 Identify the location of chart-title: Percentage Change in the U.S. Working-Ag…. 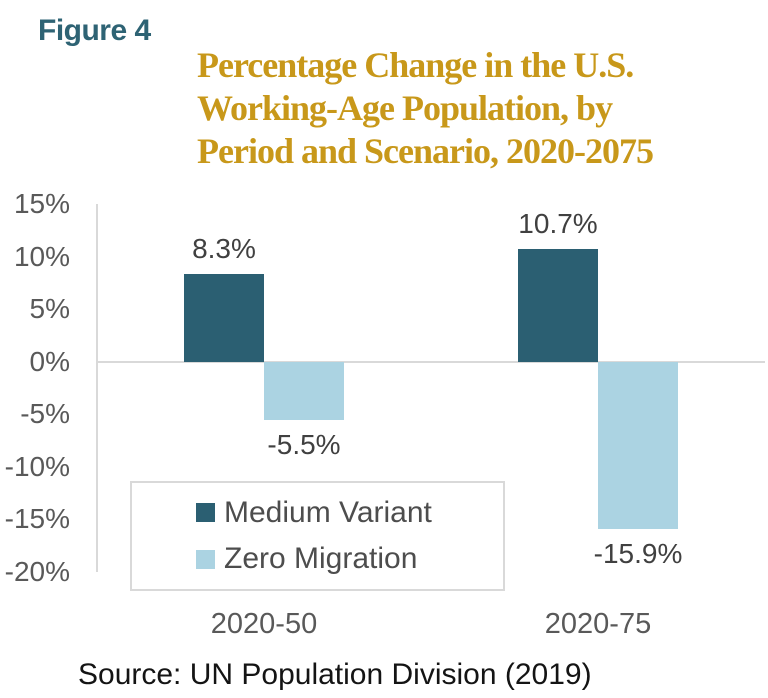
(425, 108).